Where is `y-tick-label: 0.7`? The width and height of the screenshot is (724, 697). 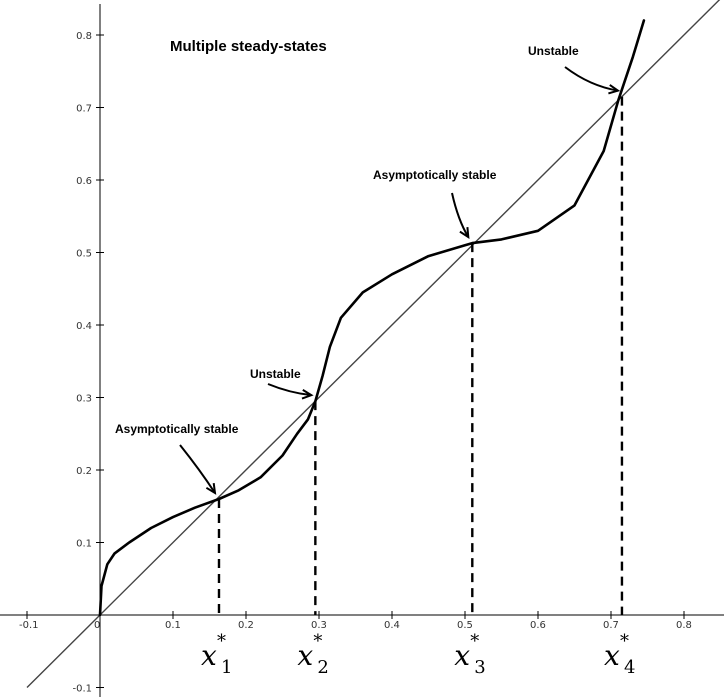
y-tick-label: 0.7 is located at coordinates (84, 109).